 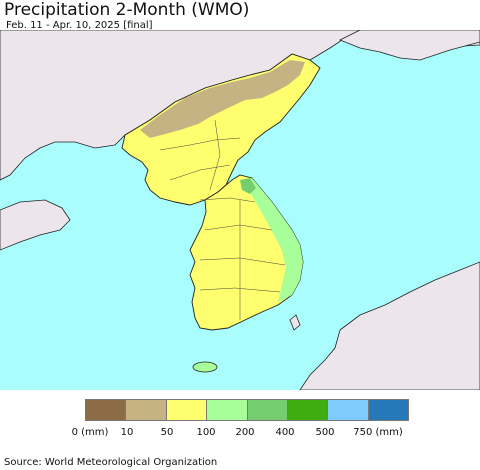 What do you see at coordinates (409, 45) in the screenshot?
I see `russia-coast` at bounding box center [409, 45].